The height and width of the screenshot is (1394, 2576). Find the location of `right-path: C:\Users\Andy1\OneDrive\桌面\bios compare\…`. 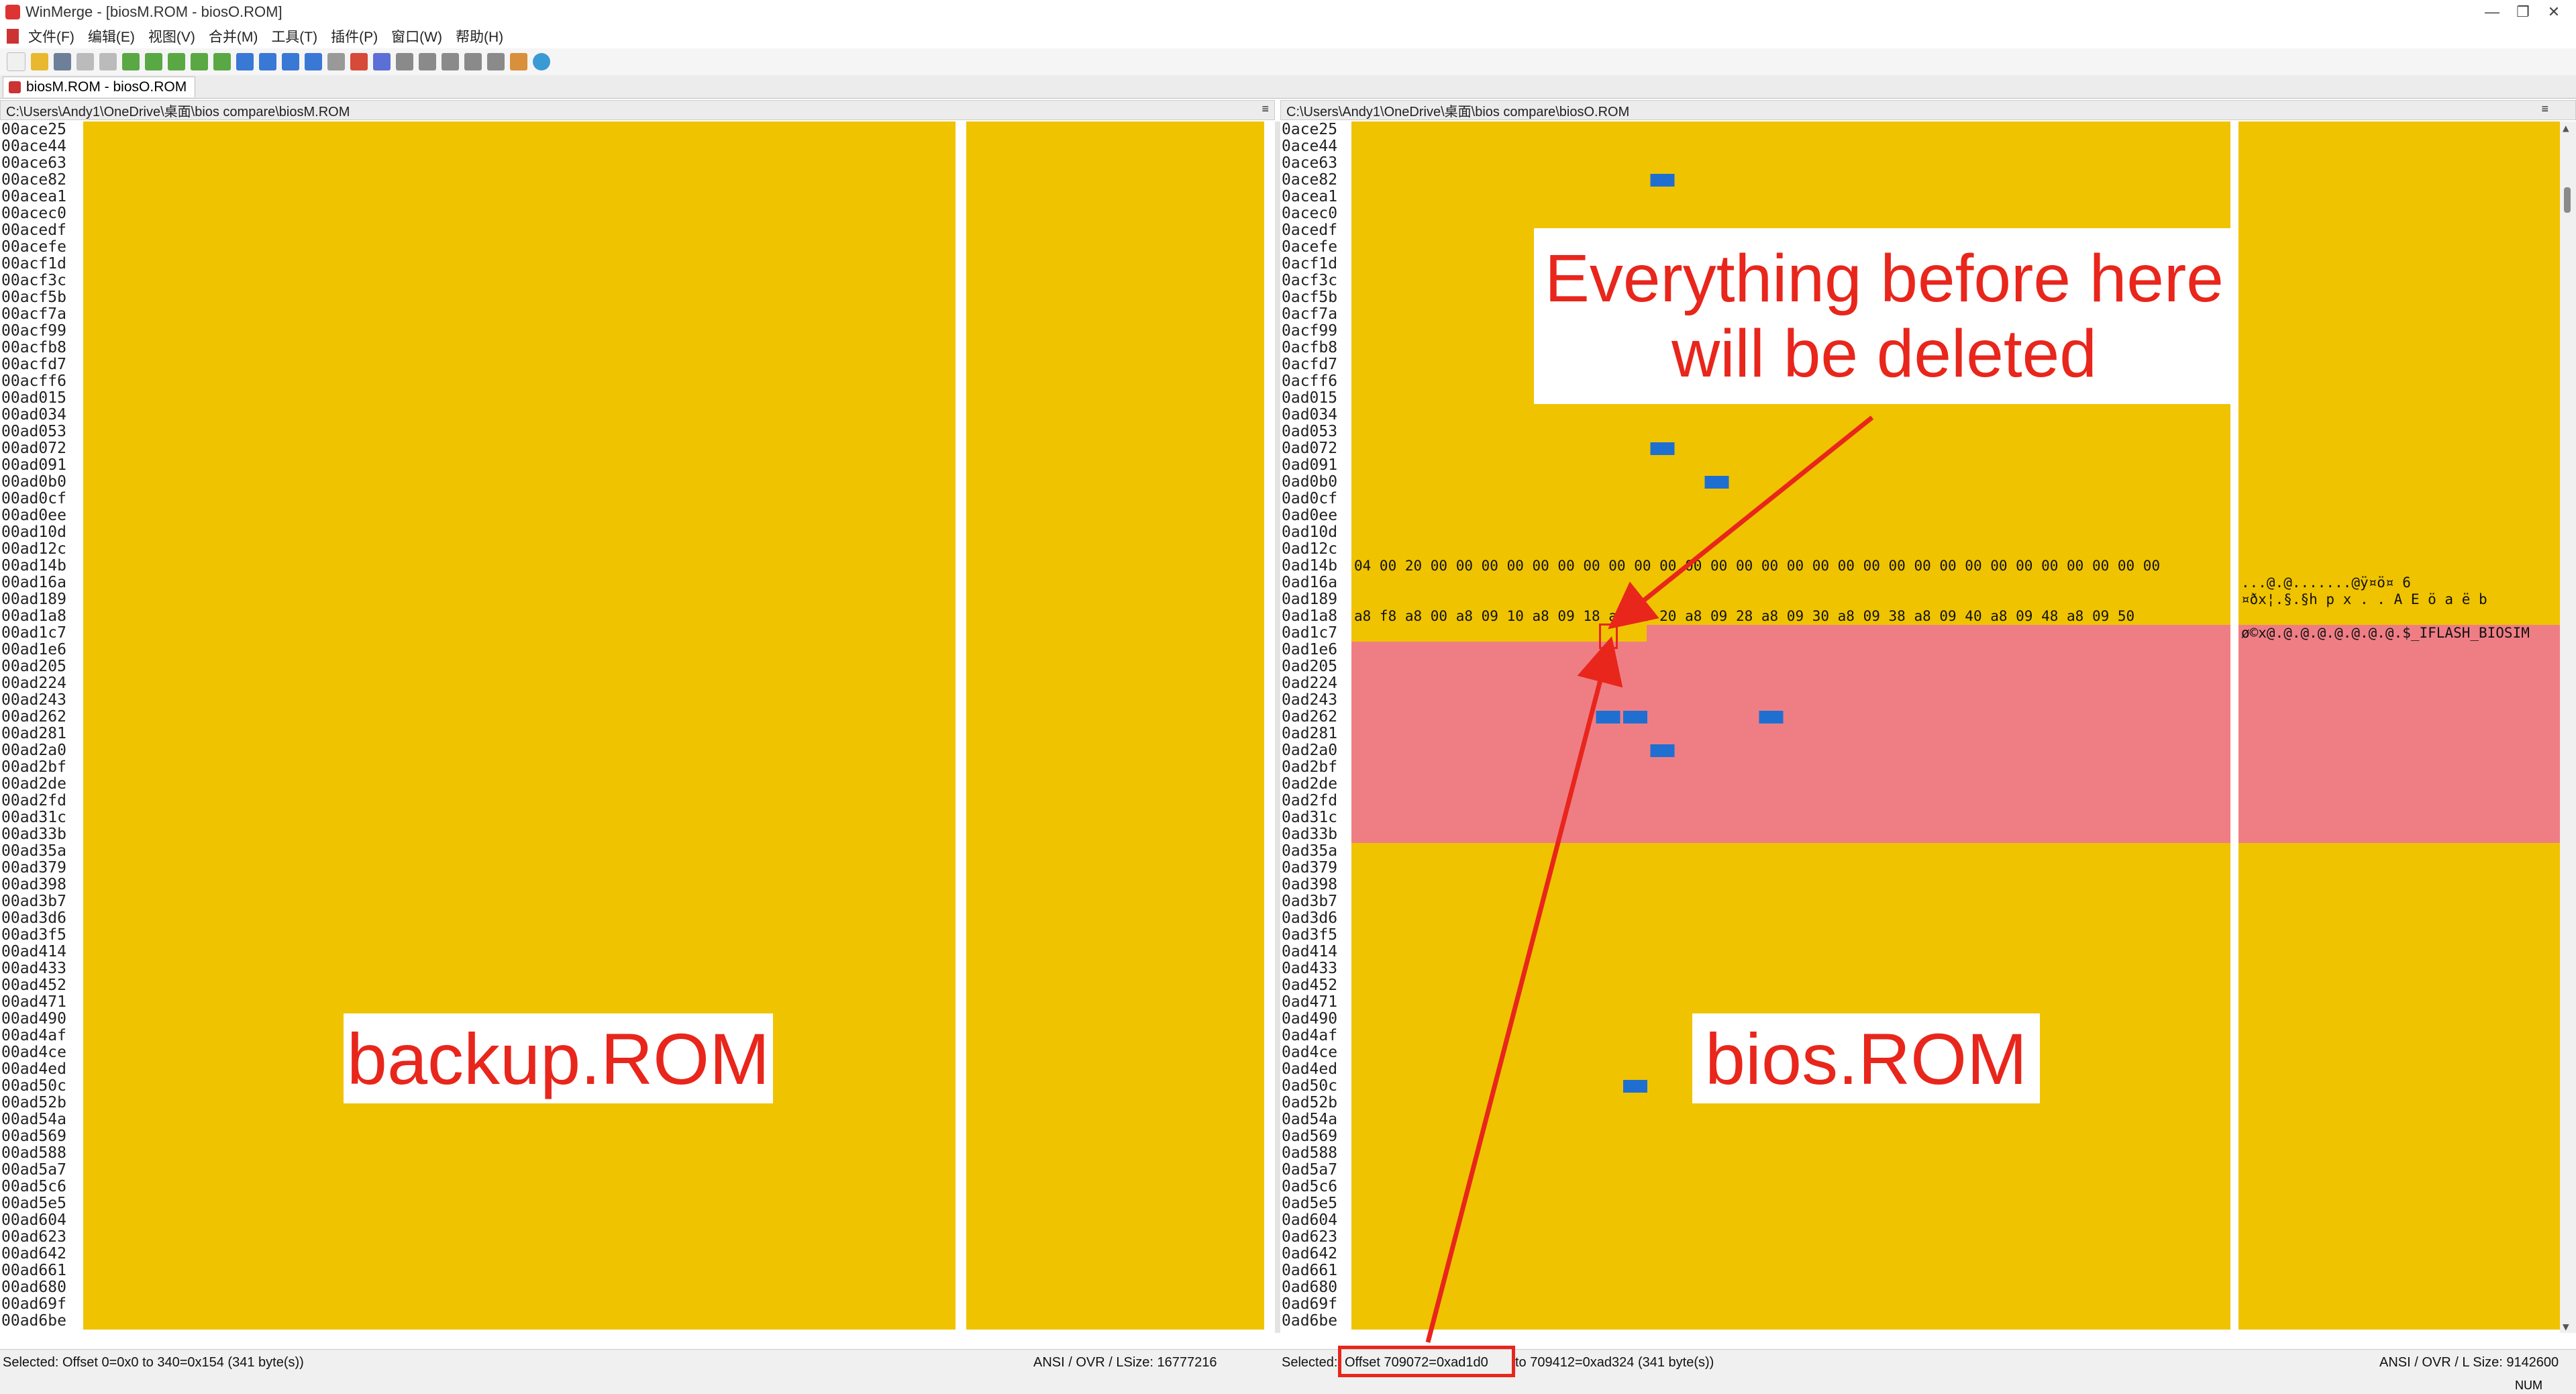

right-path: C:\Users\Andy1\OneDrive\桌面\bios compare\… is located at coordinates (1458, 111).